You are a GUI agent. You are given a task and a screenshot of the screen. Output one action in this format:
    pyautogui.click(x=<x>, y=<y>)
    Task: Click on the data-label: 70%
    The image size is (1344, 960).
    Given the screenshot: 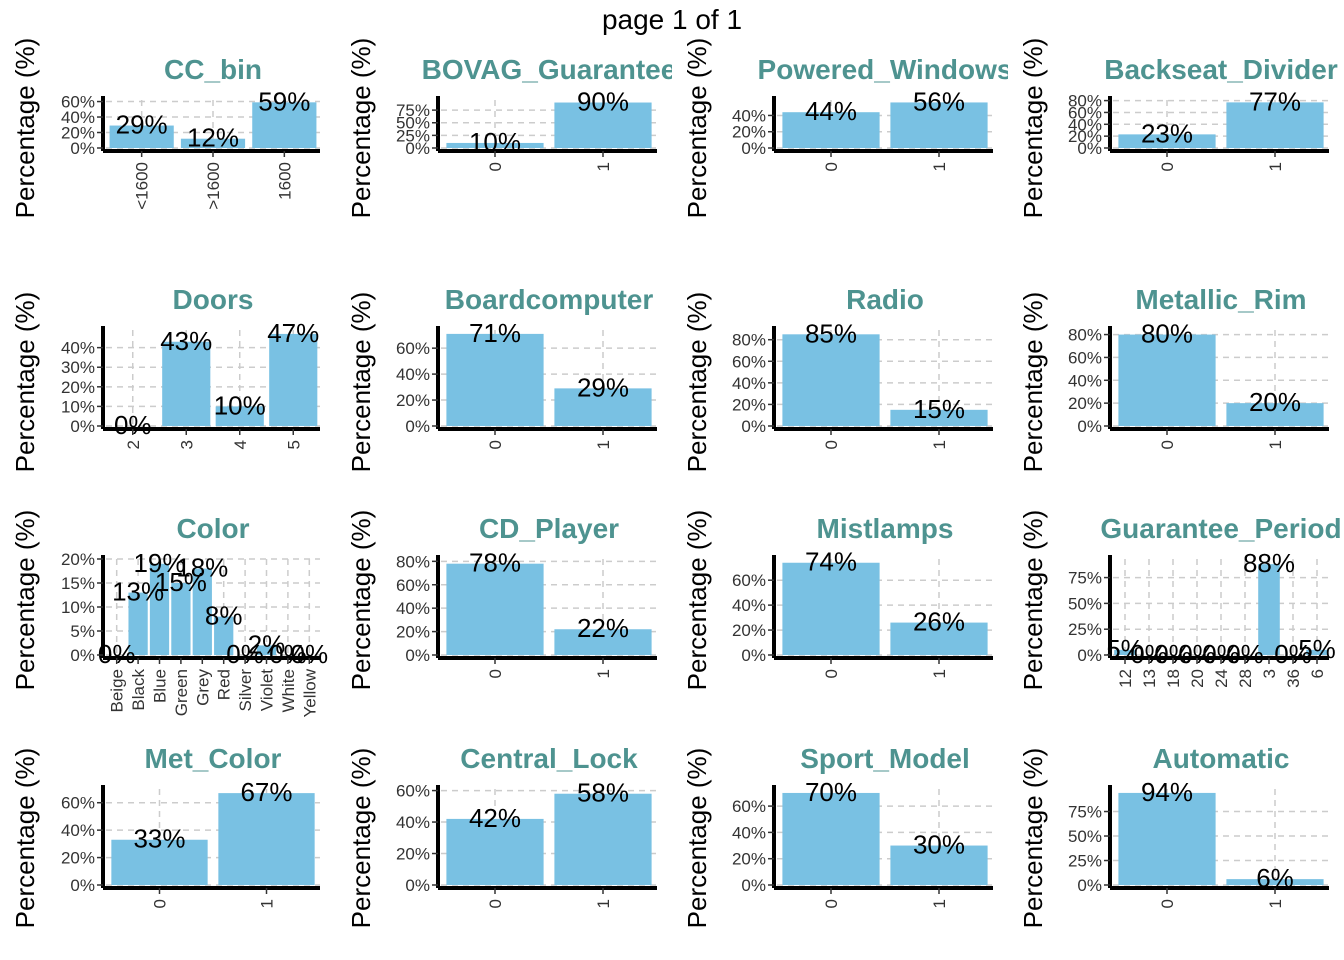 What is the action you would take?
    pyautogui.click(x=831, y=792)
    